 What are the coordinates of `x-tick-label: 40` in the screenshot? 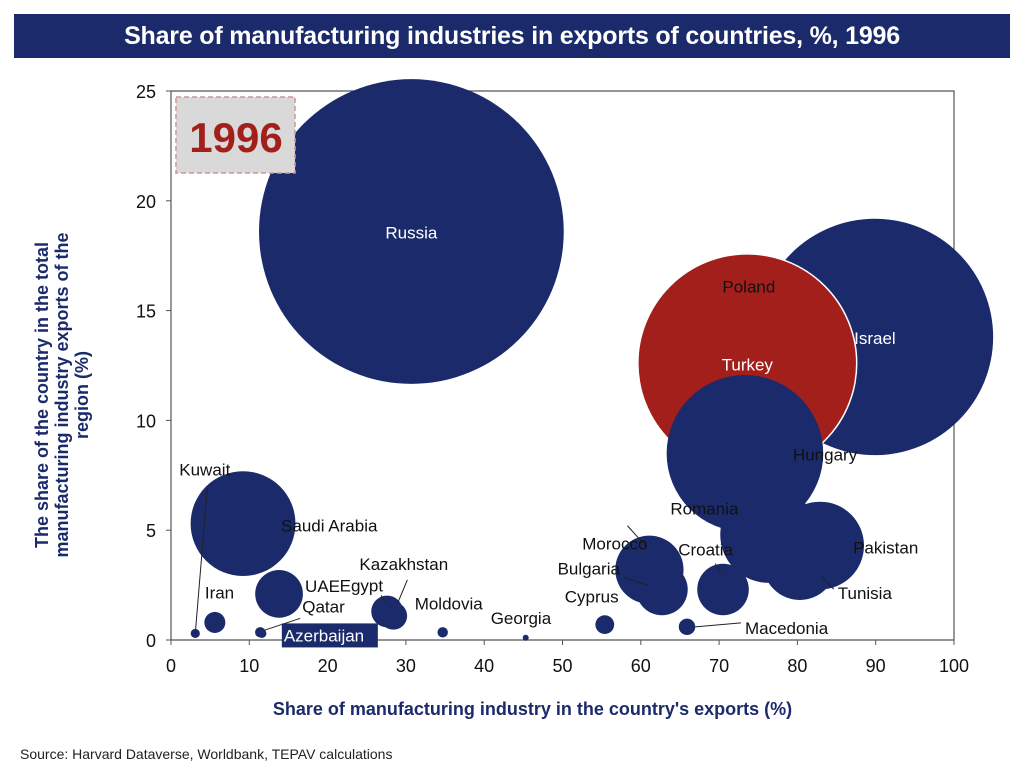 It's located at (484, 666).